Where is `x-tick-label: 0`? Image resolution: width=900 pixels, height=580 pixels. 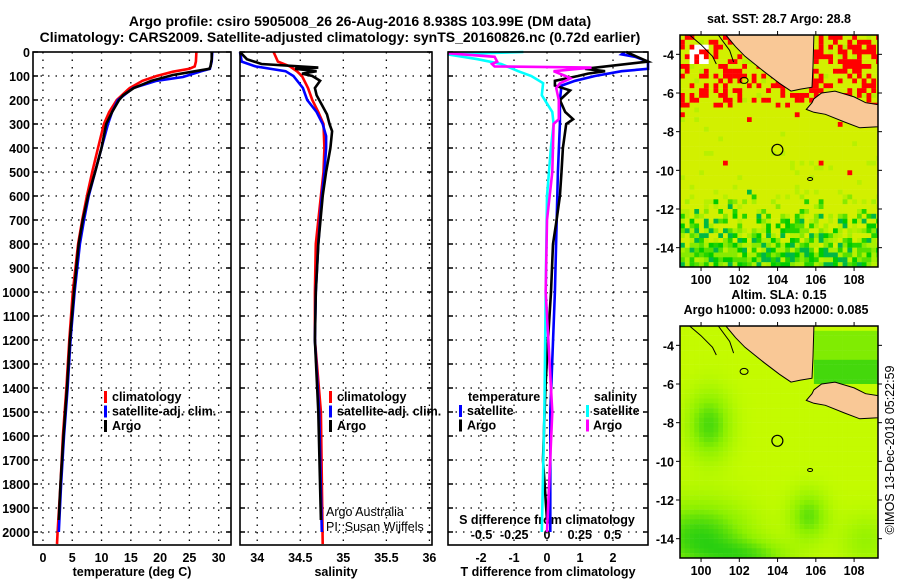
x-tick-label: 0 is located at coordinates (42, 558).